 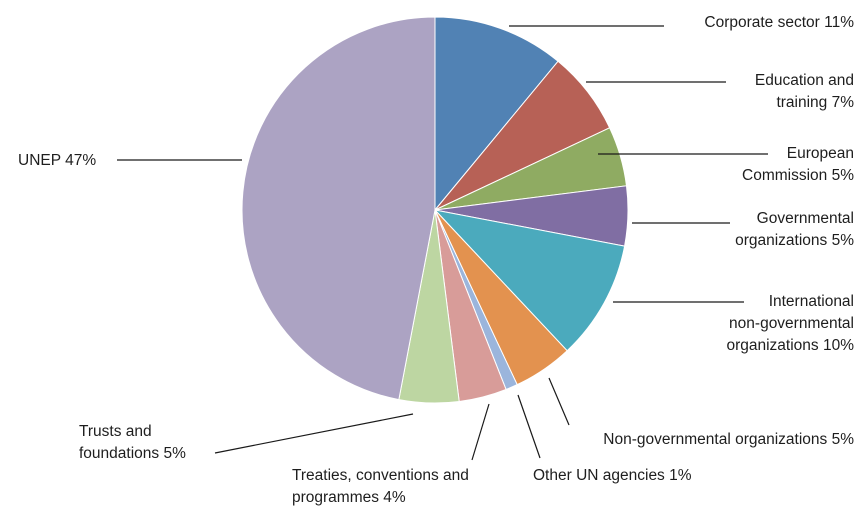 I want to click on slice-label-line: International, so click(x=811, y=301).